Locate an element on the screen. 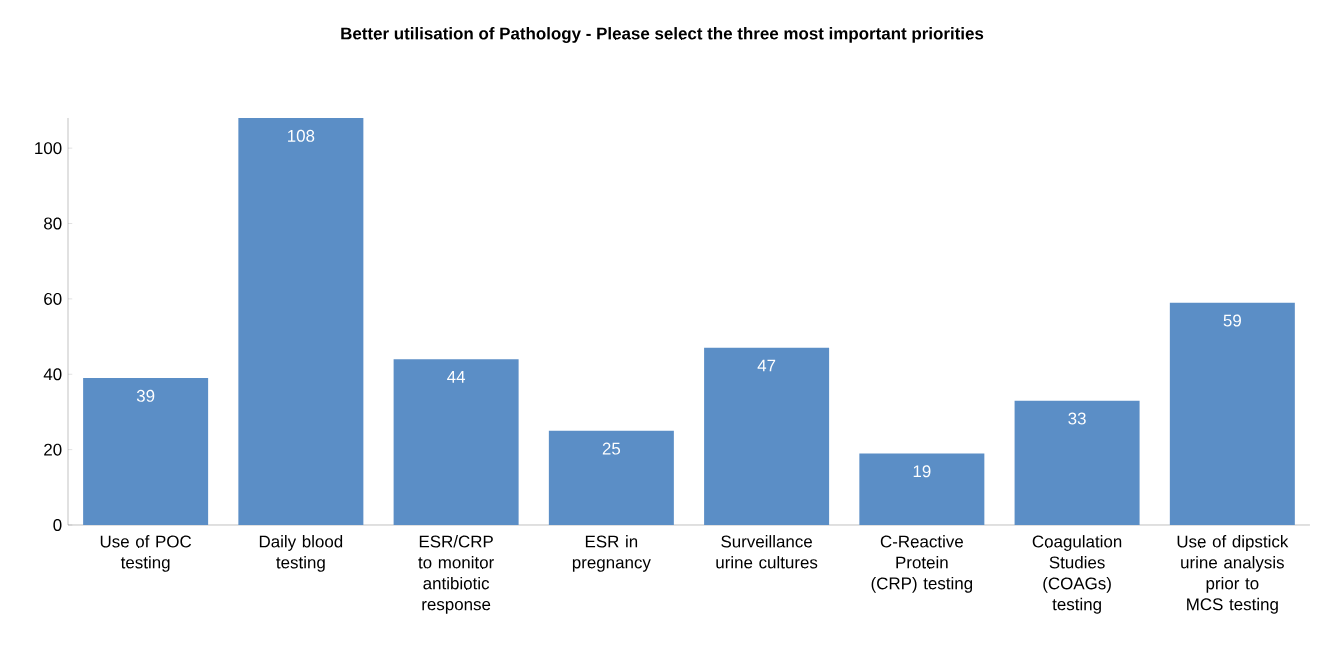 The height and width of the screenshot is (671, 1324). chart-title: Better utilisation of Pathology - Please select the three most important priorities is located at coordinates (662, 35).